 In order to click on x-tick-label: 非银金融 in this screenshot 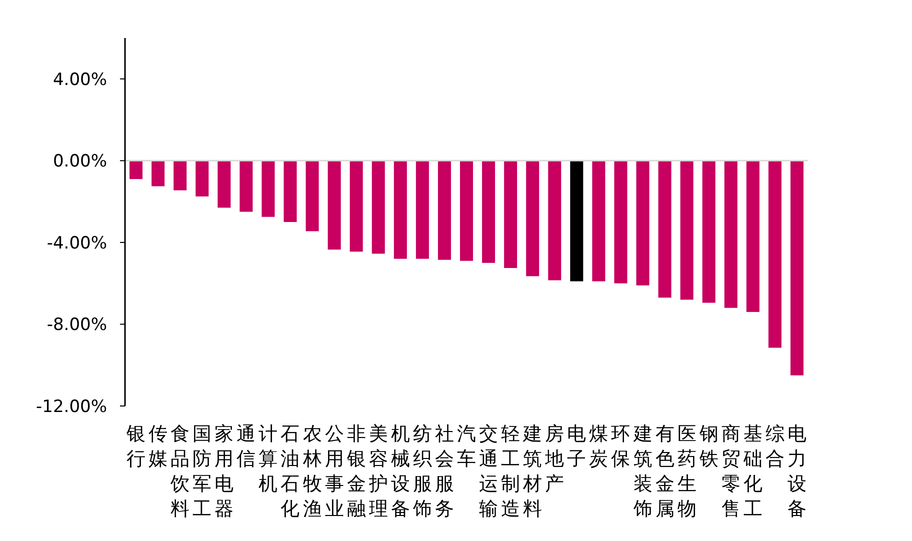, I will do `click(356, 471)`.